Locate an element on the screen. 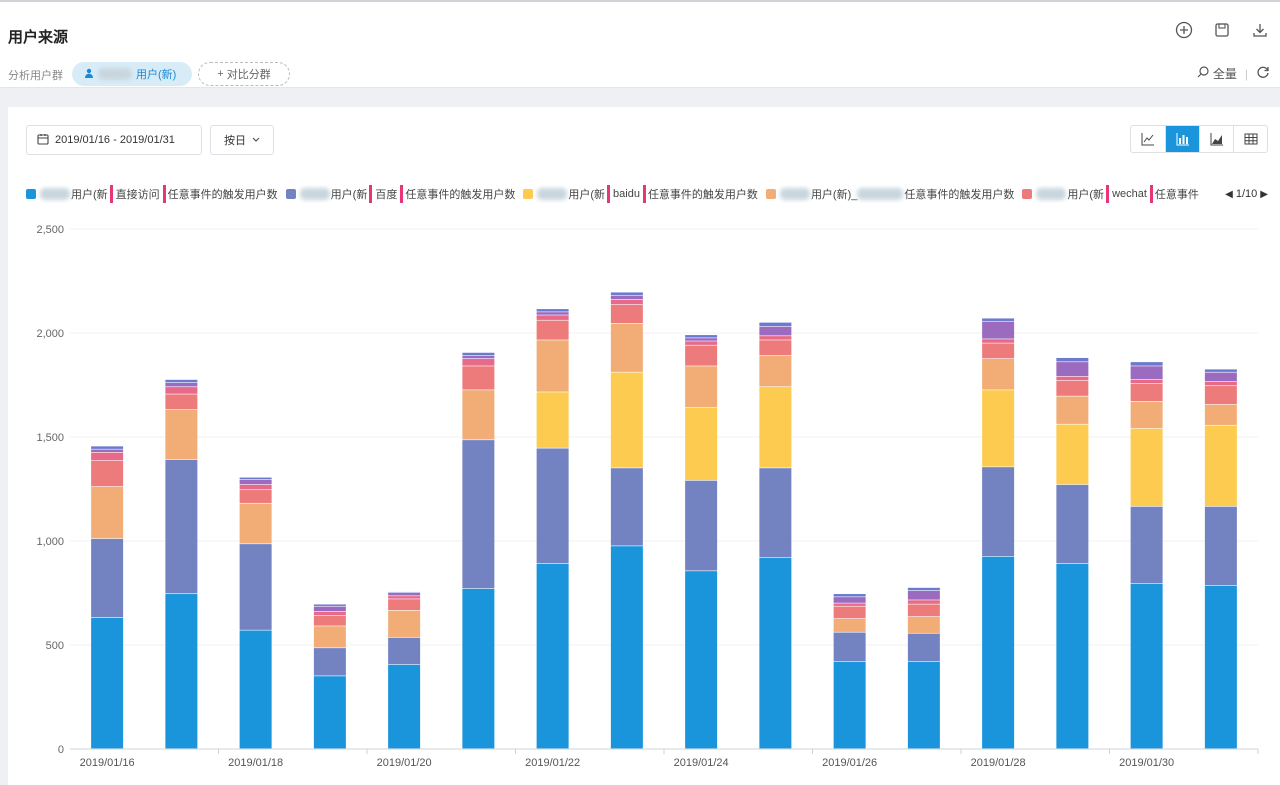 This screenshot has height=785, width=1280. legend-item-suffix: 任意事件 is located at coordinates (1176, 195).